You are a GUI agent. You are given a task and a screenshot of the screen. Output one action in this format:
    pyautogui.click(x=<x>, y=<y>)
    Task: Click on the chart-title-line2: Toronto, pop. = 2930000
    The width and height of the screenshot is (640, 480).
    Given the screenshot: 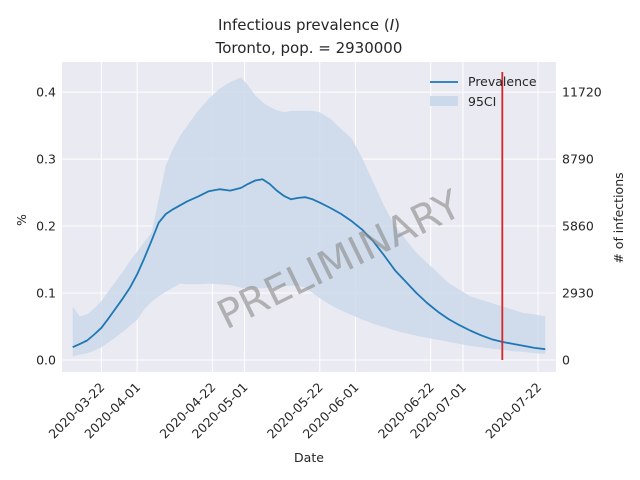 What is the action you would take?
    pyautogui.click(x=309, y=48)
    